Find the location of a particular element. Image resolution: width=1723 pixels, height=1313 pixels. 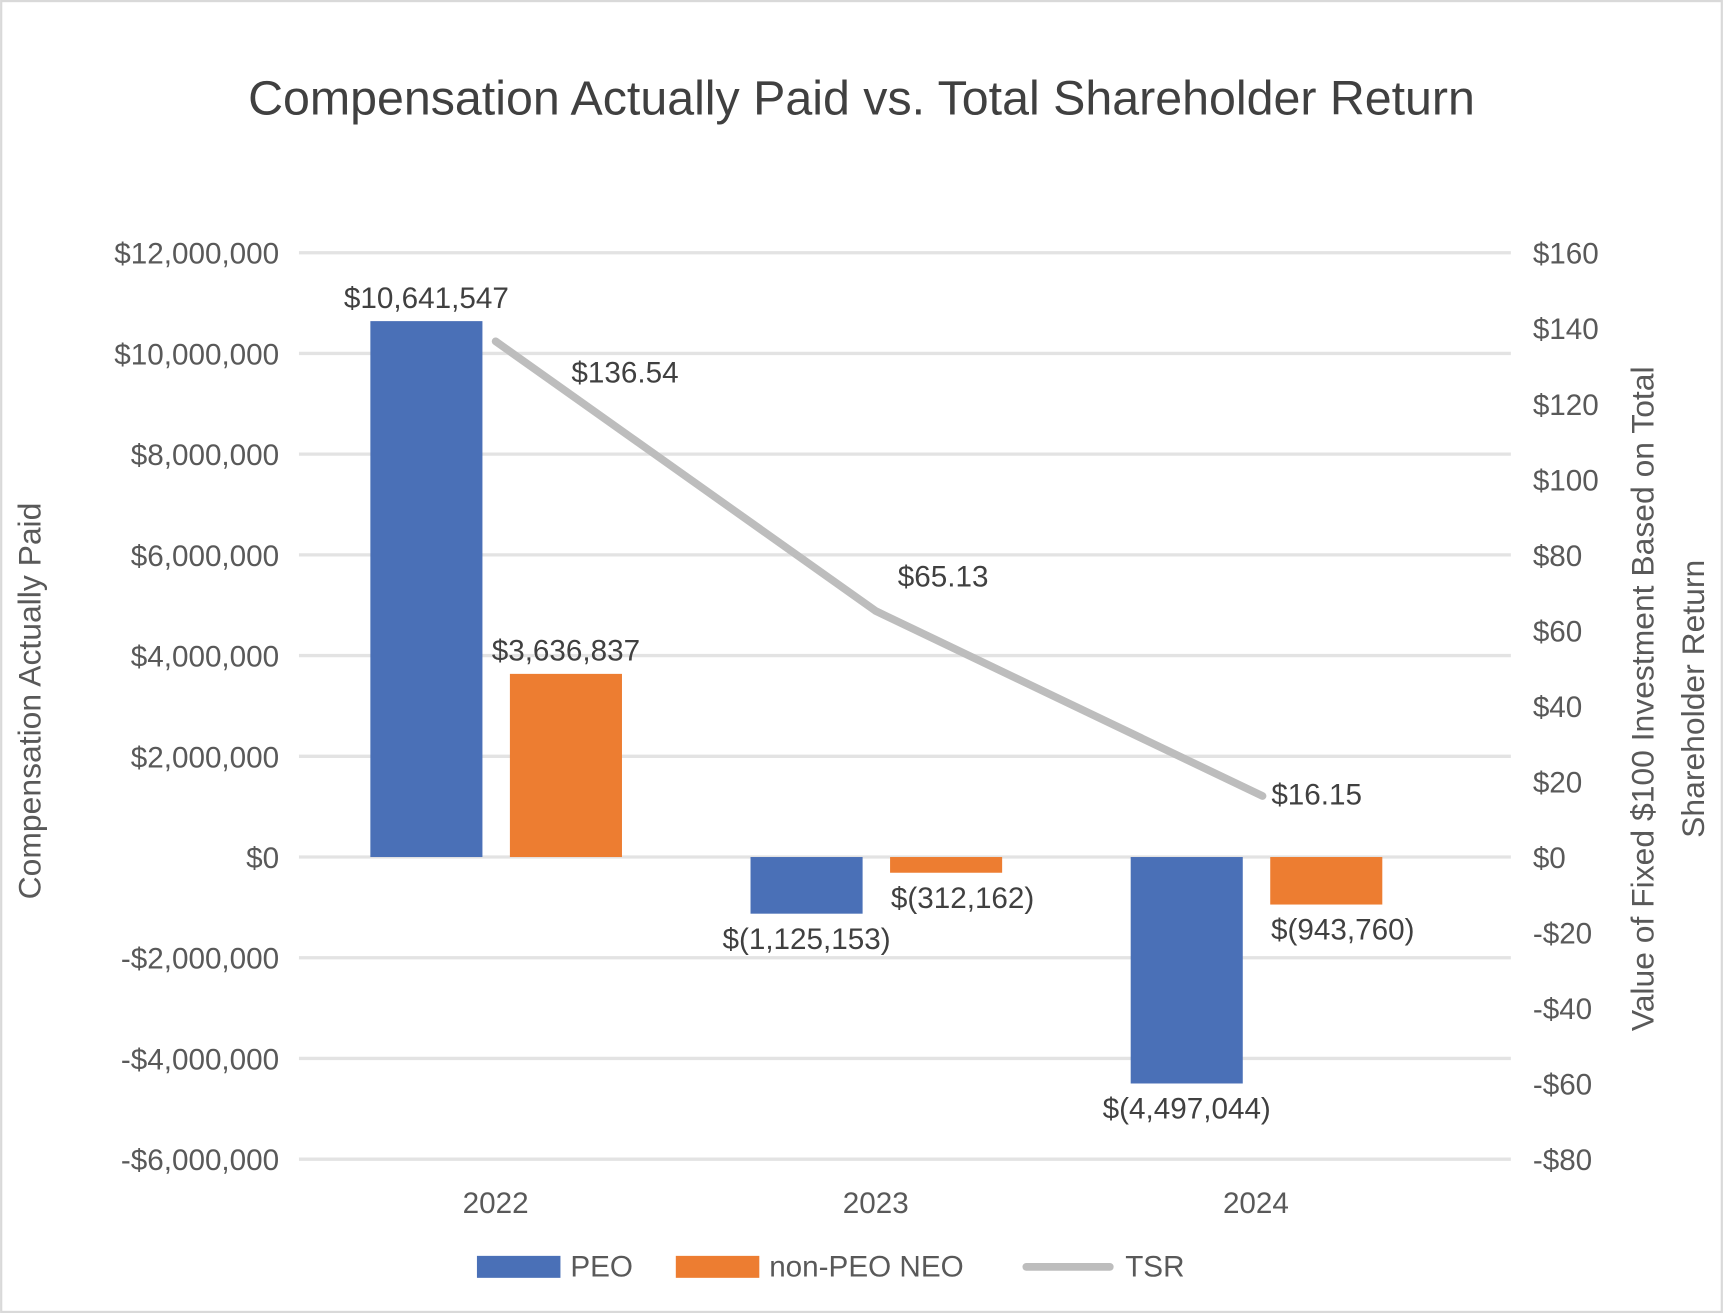

y2-tick-label: $60 is located at coordinates (1557, 631).